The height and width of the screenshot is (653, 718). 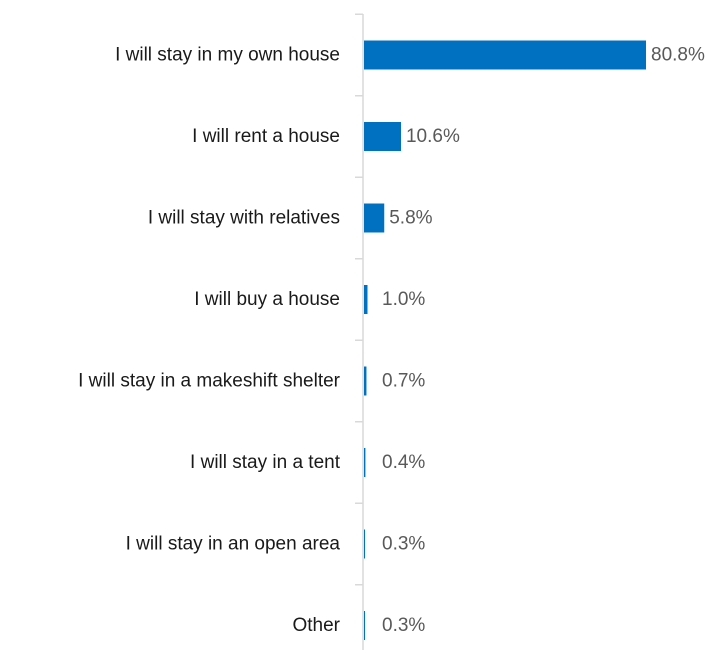 I want to click on category-label: I will stay in a tent, so click(x=265, y=462).